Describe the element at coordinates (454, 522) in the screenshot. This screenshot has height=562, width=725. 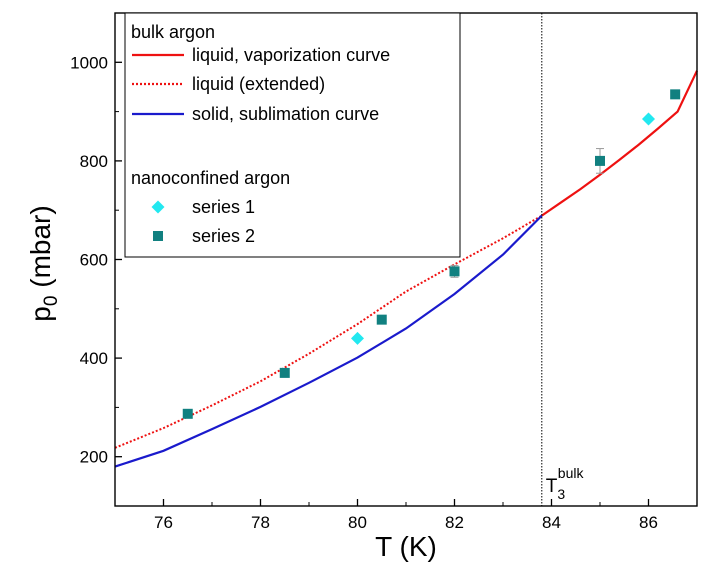
I see `x-tick-label-82: 82` at that location.